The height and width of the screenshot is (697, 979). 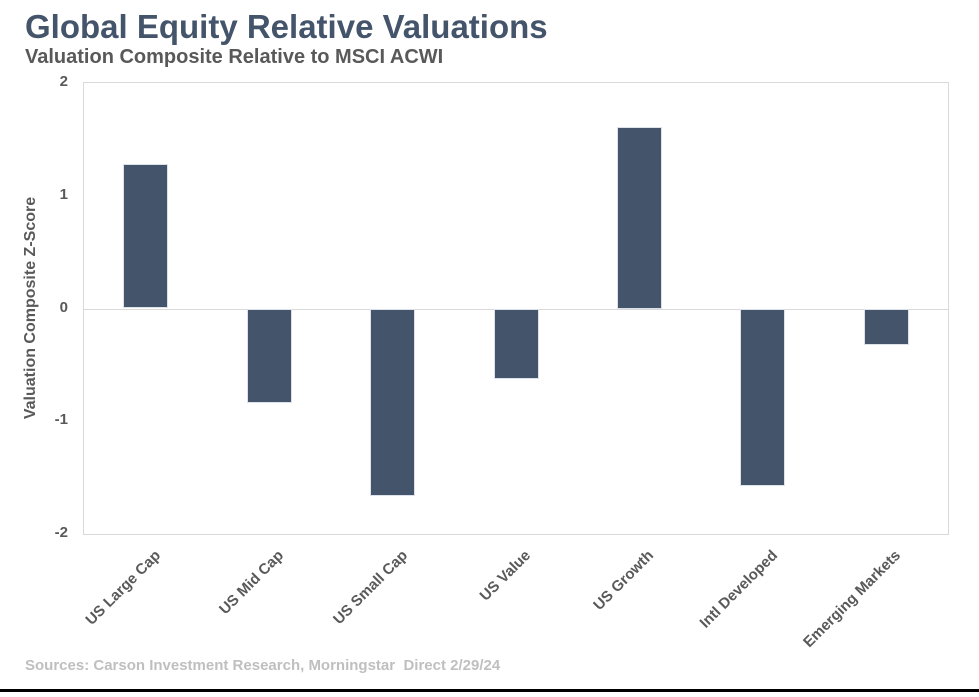 What do you see at coordinates (762, 397) in the screenshot?
I see `bar-intl-developed` at bounding box center [762, 397].